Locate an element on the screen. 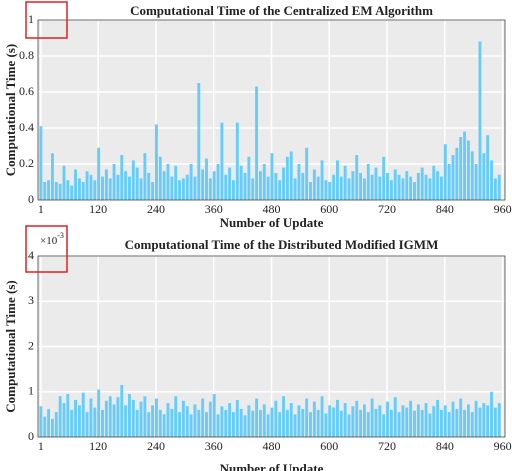 This screenshot has height=471, width=512. y-tick-label: 3 is located at coordinates (31, 300).